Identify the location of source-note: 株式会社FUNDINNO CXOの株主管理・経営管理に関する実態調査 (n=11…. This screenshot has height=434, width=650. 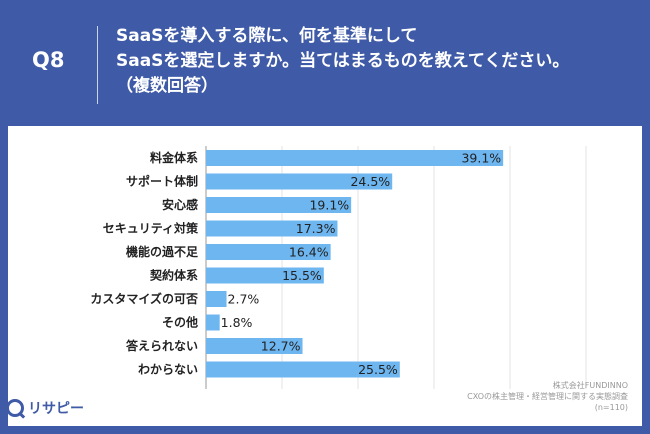
(547, 396).